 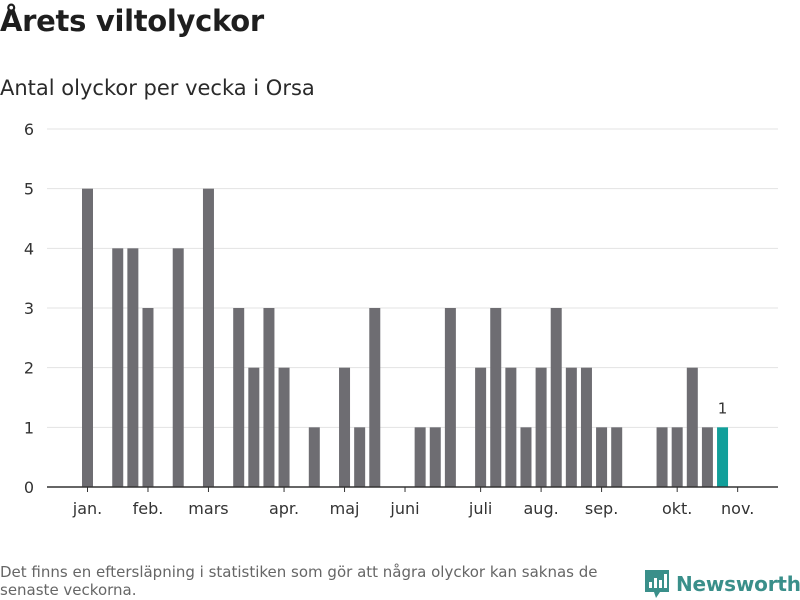 I want to click on x-tick-label: feb., so click(x=148, y=508).